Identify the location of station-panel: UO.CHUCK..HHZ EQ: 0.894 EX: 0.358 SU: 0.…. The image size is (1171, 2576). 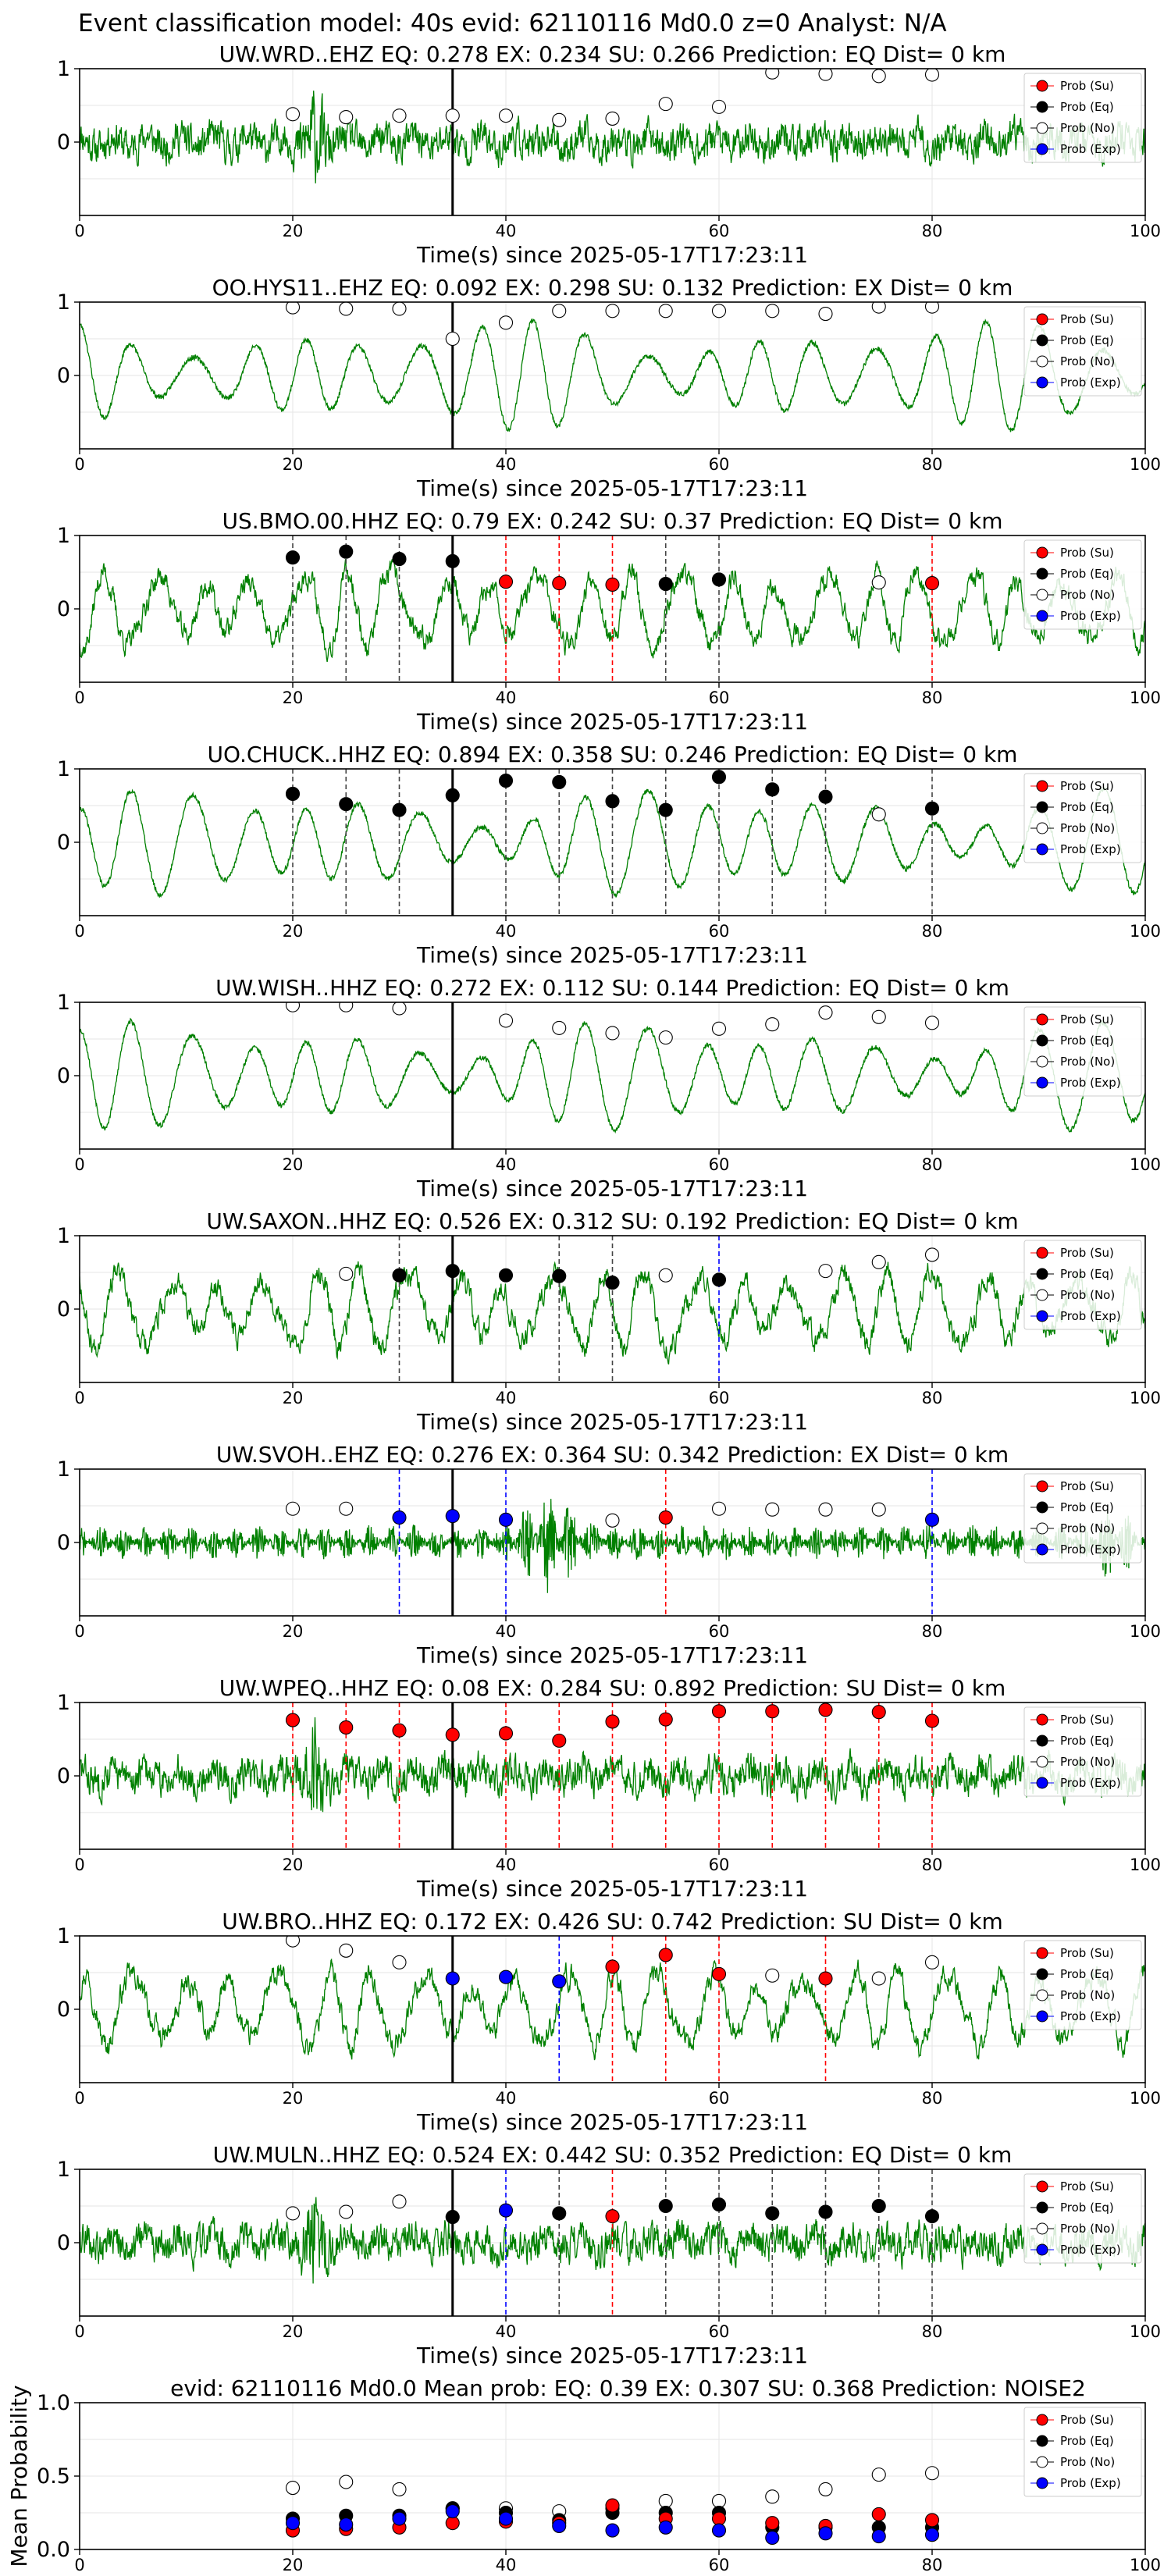
(609, 855).